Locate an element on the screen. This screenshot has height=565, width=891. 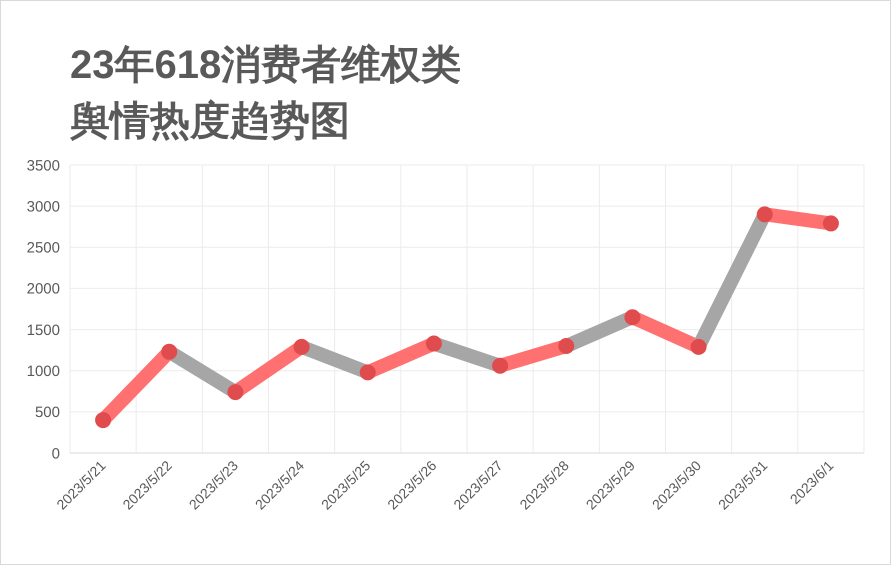
y-tick-label: 0 is located at coordinates (56, 453).